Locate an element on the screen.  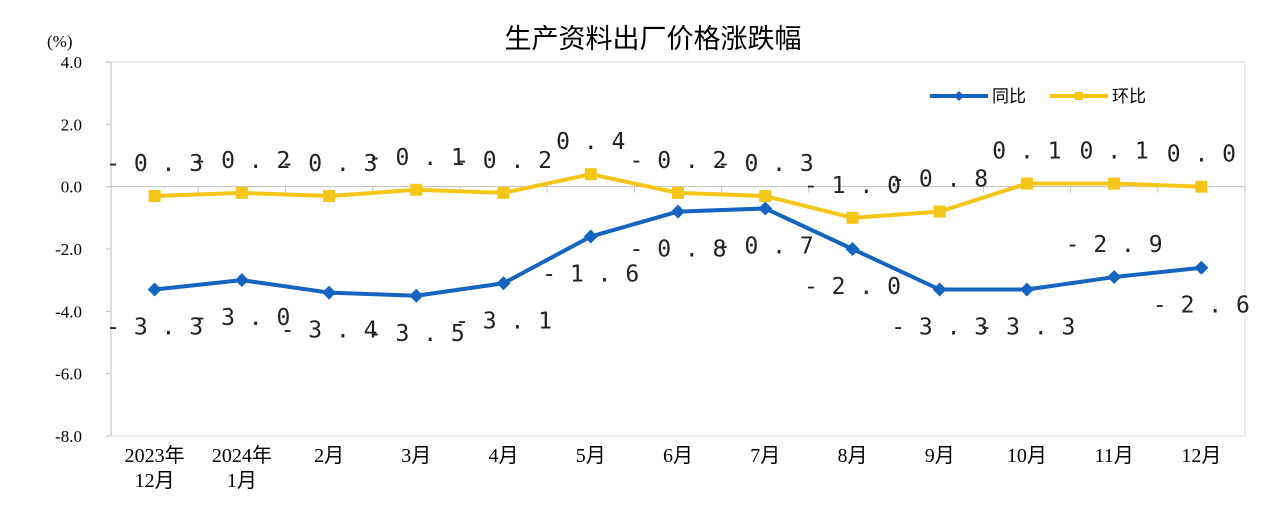
x-tick-label: 3月 is located at coordinates (416, 456).